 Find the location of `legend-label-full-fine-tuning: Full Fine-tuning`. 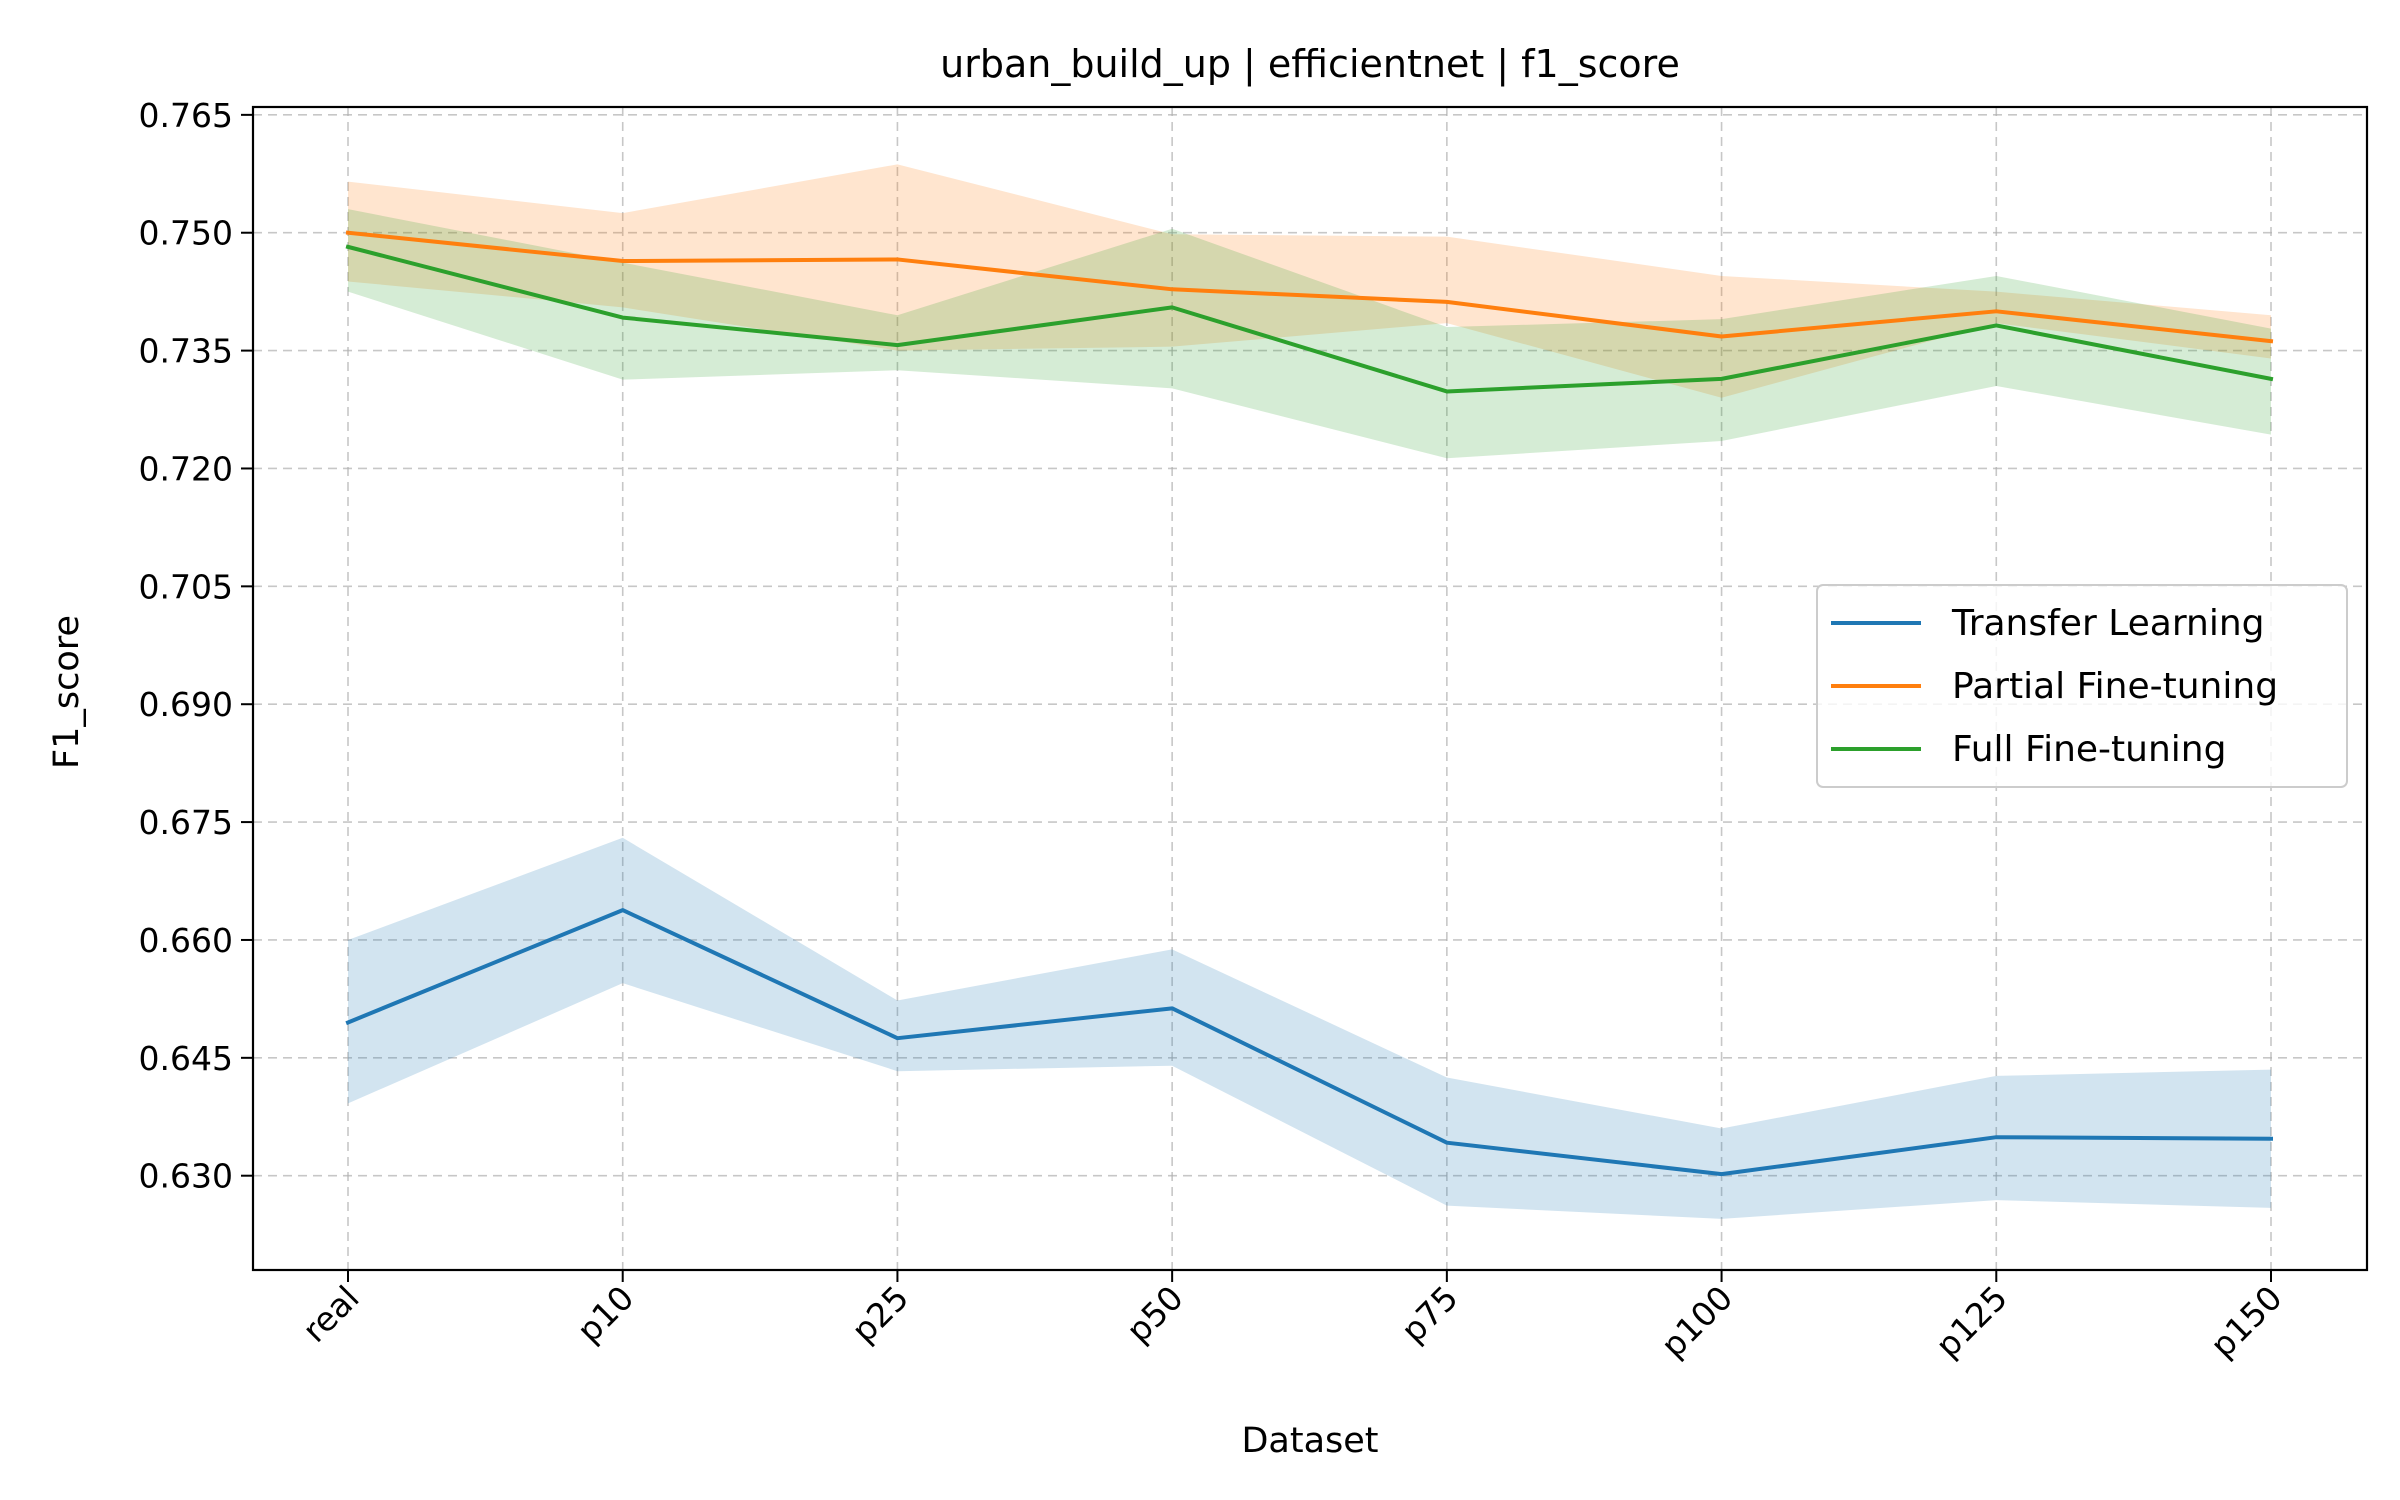

legend-label-full-fine-tuning: Full Fine-tuning is located at coordinates (2089, 749).